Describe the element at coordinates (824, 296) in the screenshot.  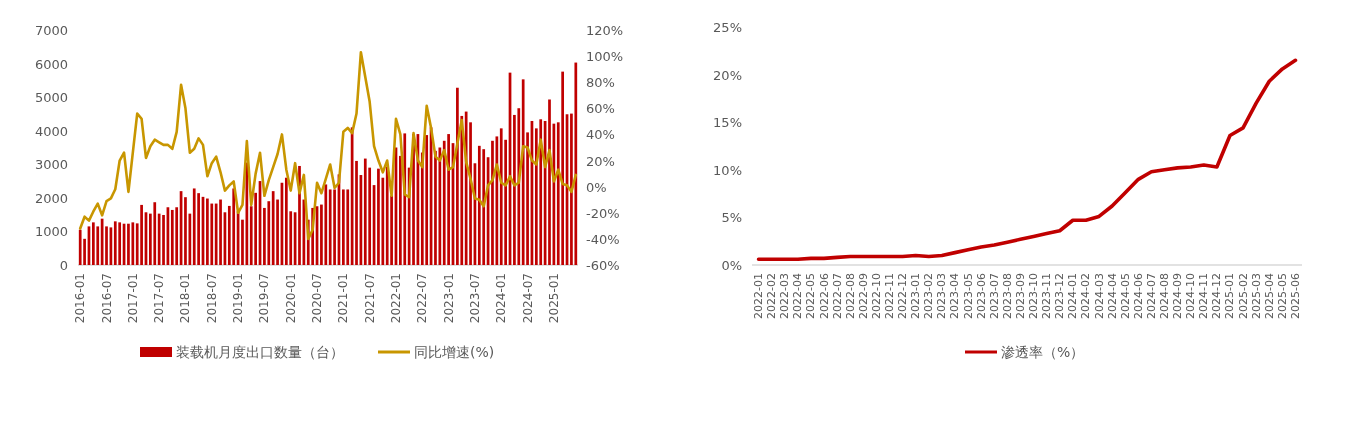
I see `x-tick-label: 2022-06` at that location.